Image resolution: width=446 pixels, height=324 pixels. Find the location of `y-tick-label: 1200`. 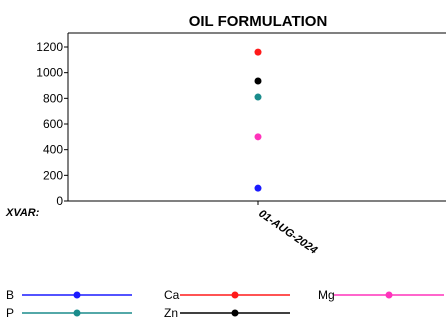

y-tick-label: 1200 is located at coordinates (49, 47).